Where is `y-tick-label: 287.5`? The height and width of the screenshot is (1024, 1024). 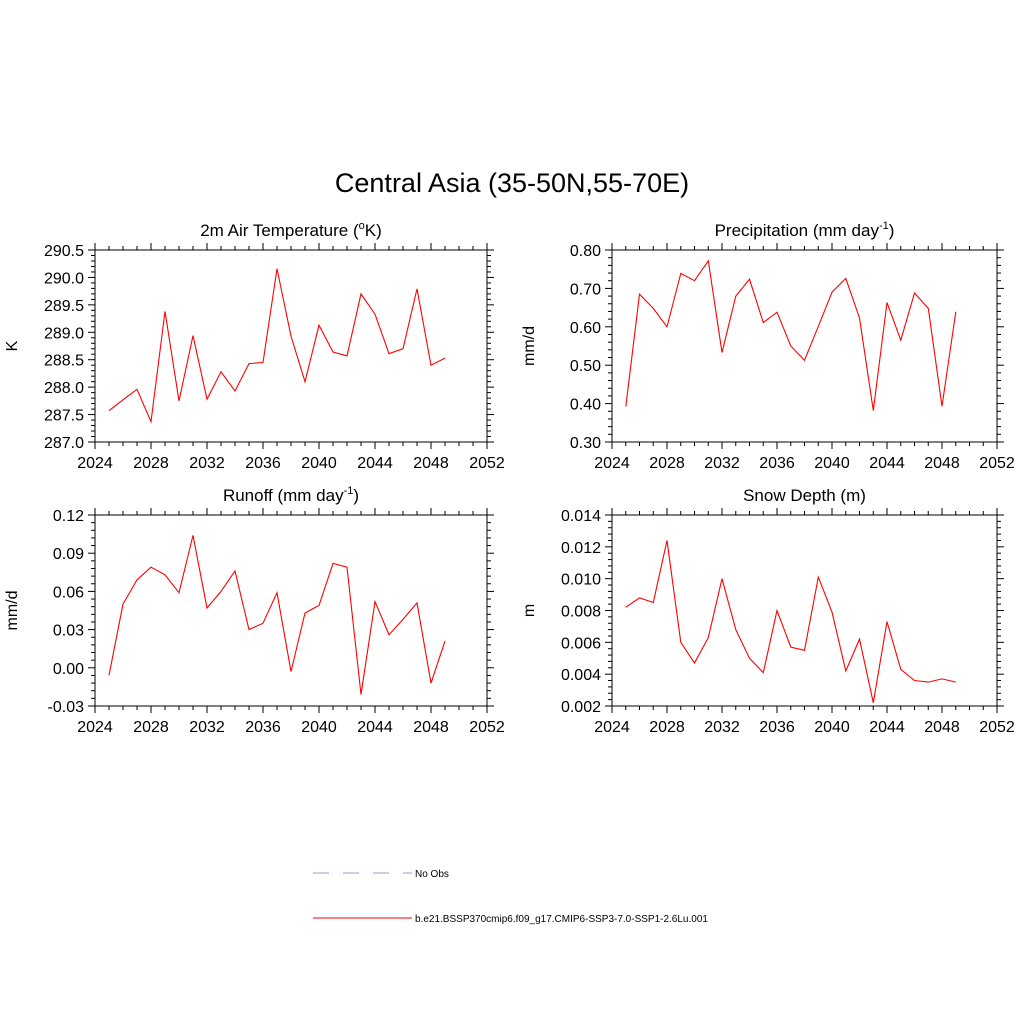
y-tick-label: 287.5 is located at coordinates (64, 416).